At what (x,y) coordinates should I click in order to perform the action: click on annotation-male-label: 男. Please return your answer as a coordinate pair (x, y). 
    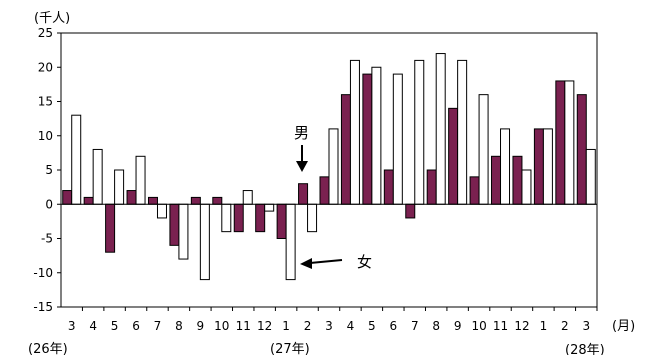
    Looking at the image, I should click on (301, 133).